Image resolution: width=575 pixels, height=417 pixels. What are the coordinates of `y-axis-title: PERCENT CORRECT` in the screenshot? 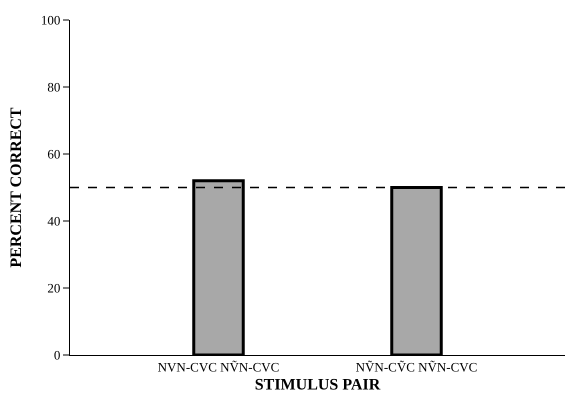 It's located at (16, 187).